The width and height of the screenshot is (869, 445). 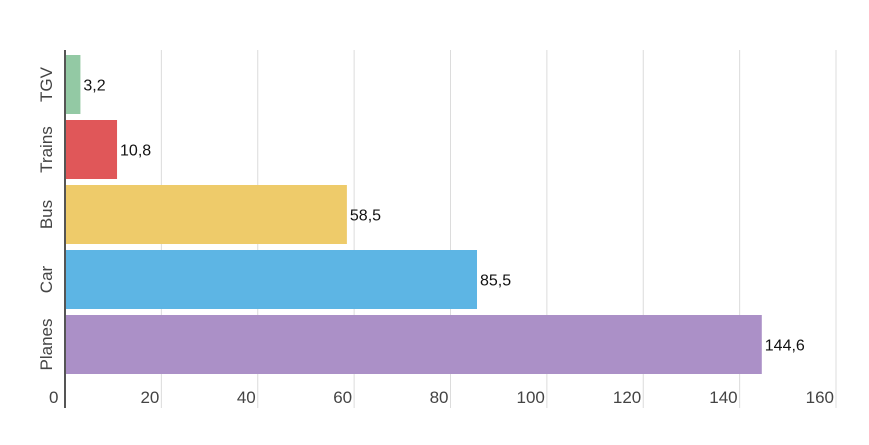 I want to click on x-tick-label: 120, so click(x=627, y=397).